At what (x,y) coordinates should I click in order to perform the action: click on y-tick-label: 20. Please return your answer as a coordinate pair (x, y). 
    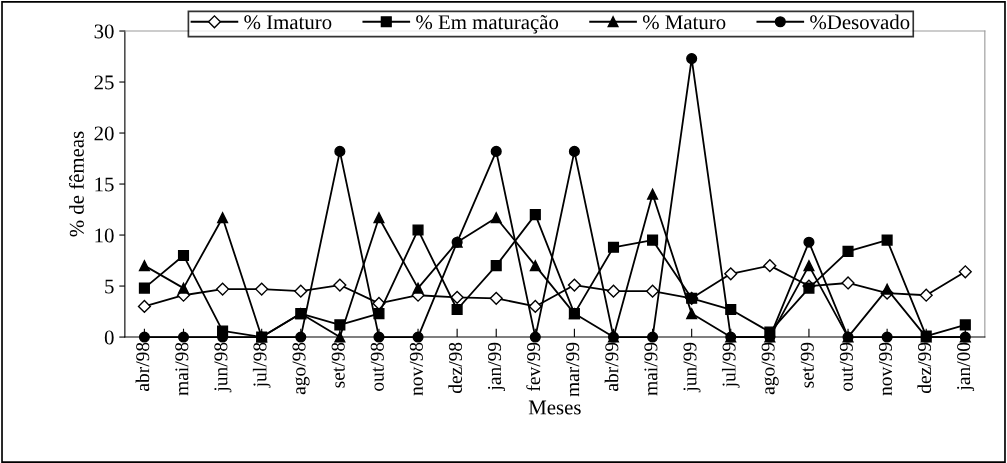
    Looking at the image, I should click on (104, 133).